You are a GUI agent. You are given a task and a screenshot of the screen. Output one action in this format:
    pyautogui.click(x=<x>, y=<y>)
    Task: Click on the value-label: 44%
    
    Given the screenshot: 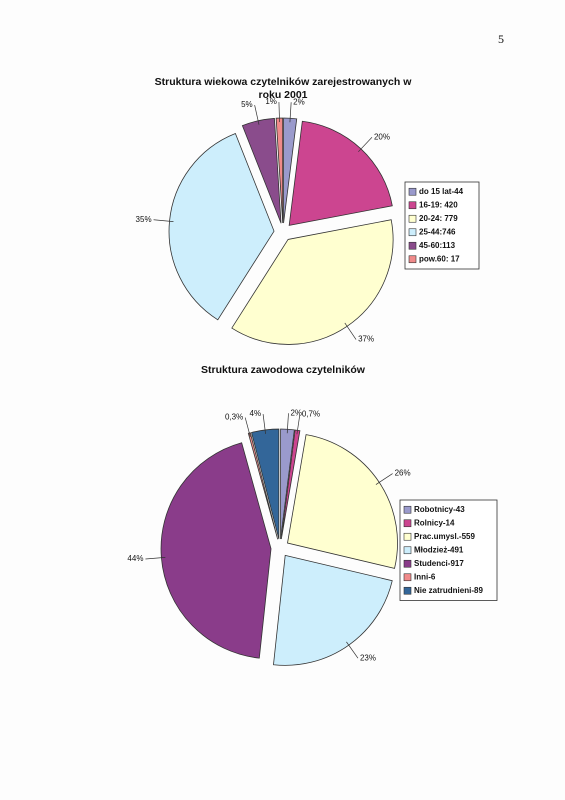 What is the action you would take?
    pyautogui.click(x=135, y=558)
    